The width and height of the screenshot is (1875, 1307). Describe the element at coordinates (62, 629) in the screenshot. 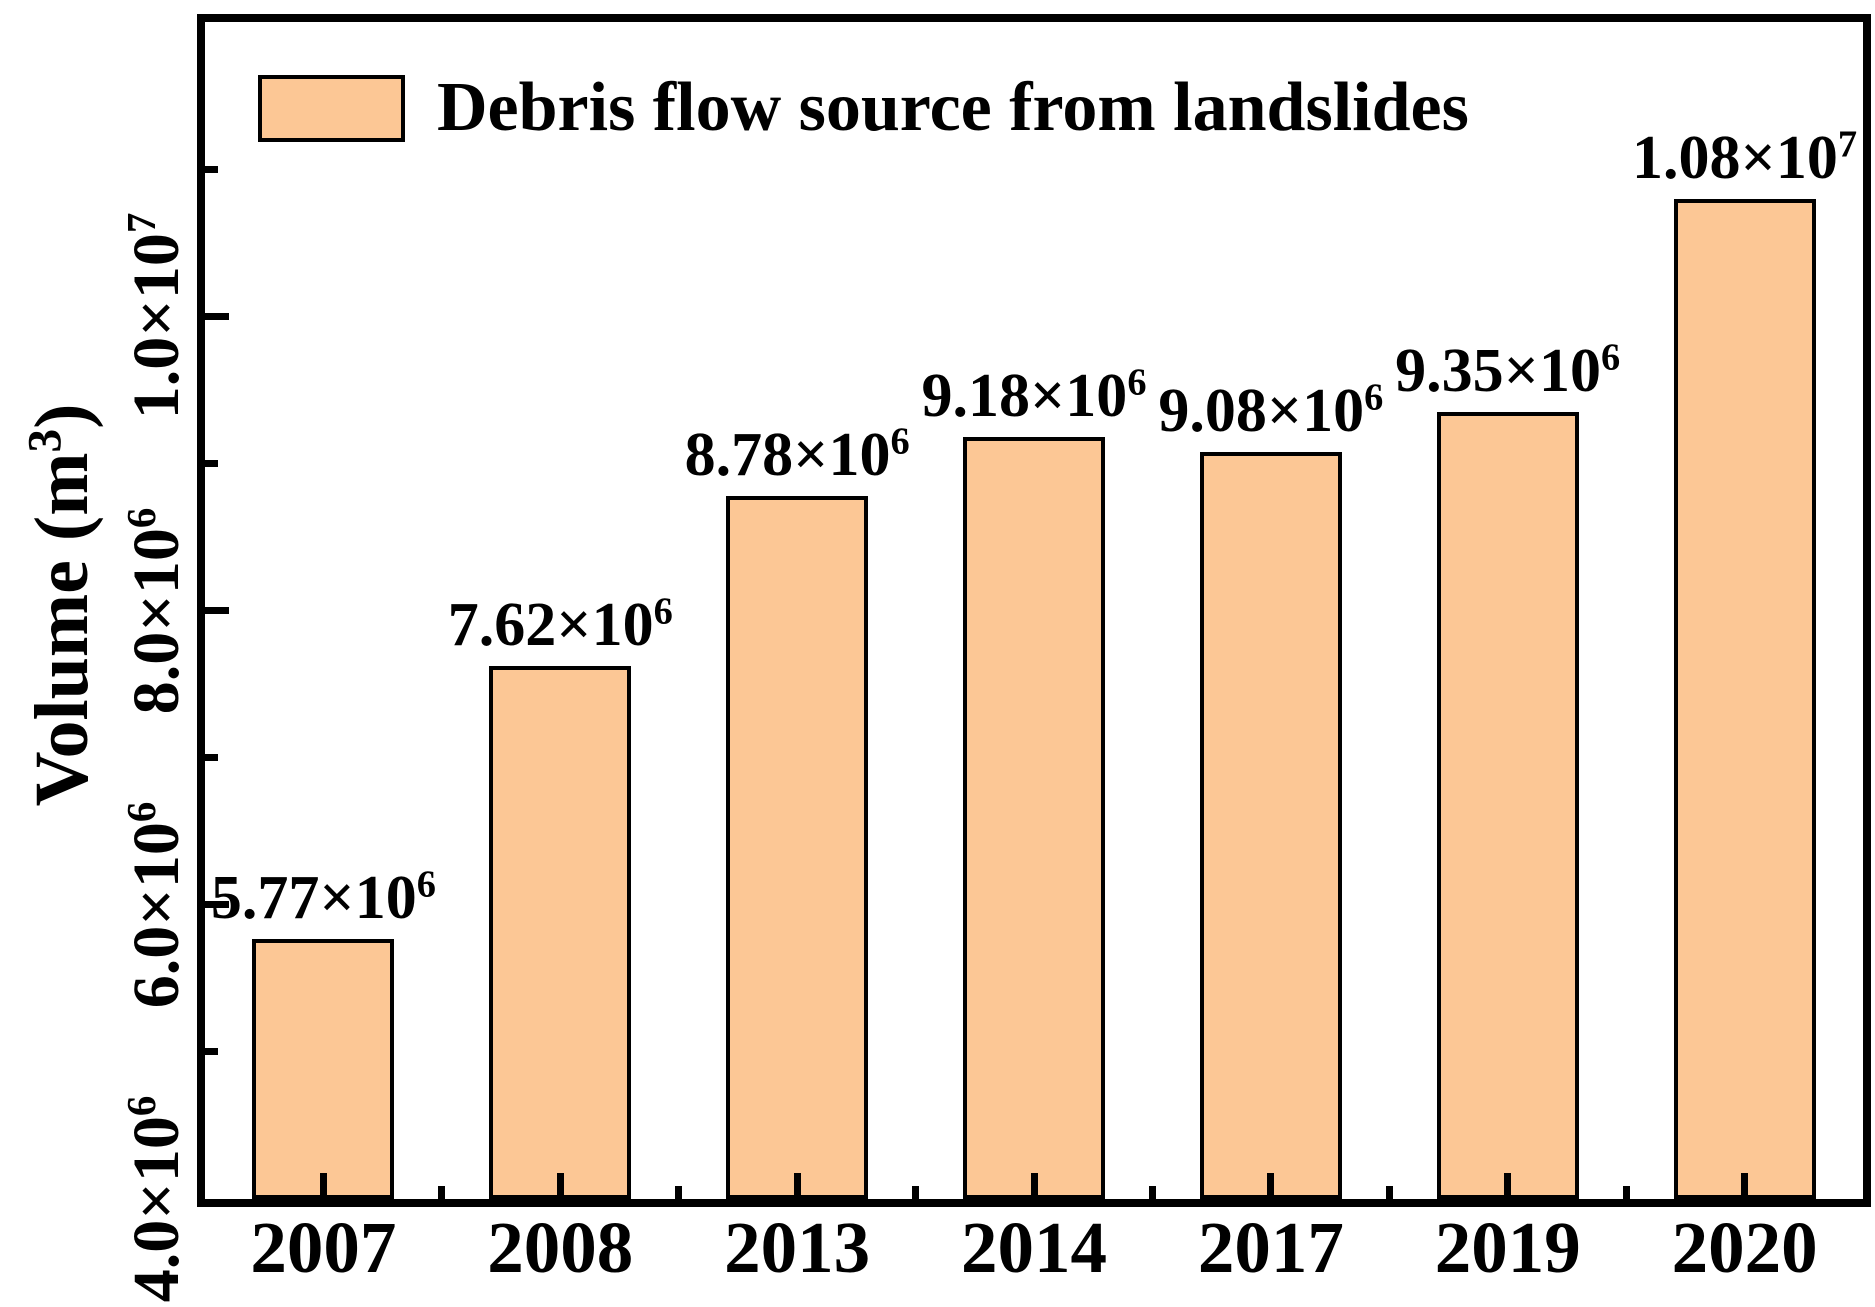

I see `y-axis-title-text: Volume (m` at that location.